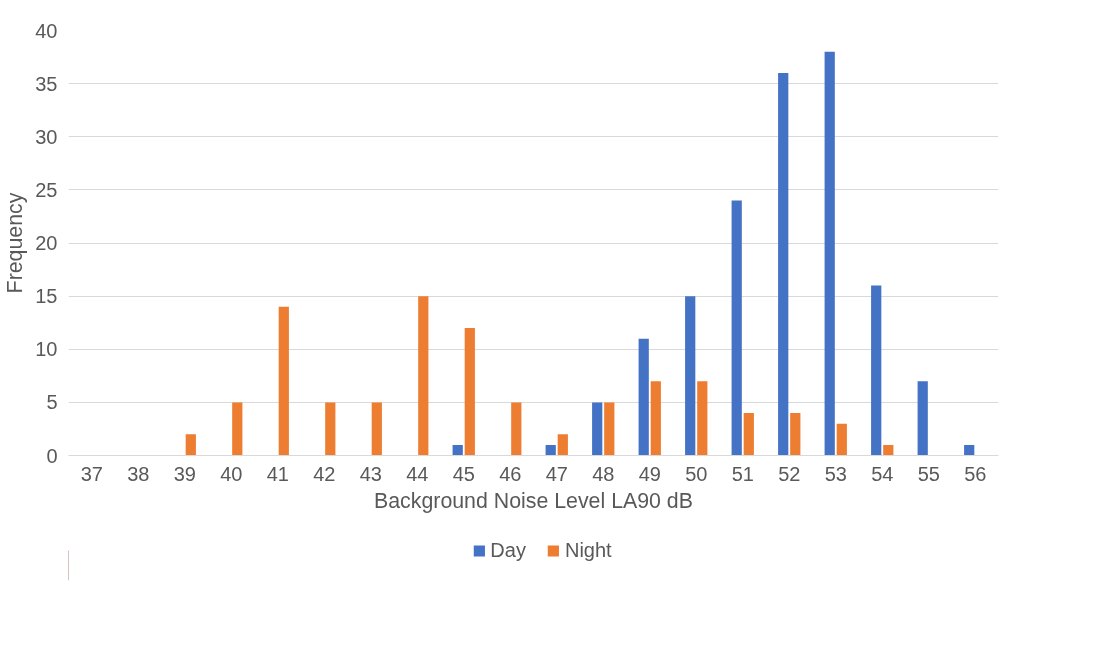 The height and width of the screenshot is (666, 1101). I want to click on y-tick-label: 40, so click(46, 30).